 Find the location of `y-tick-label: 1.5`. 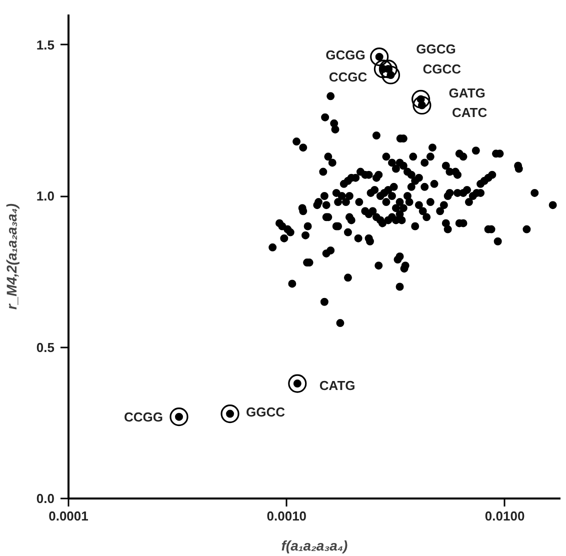

y-tick-label: 1.5 is located at coordinates (45, 44).